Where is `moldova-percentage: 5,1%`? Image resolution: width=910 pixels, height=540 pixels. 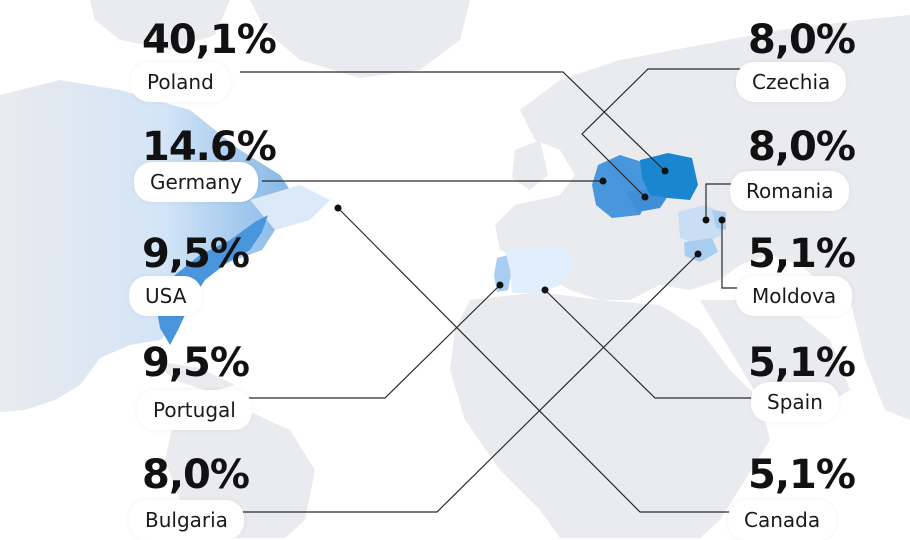 moldova-percentage: 5,1% is located at coordinates (802, 254).